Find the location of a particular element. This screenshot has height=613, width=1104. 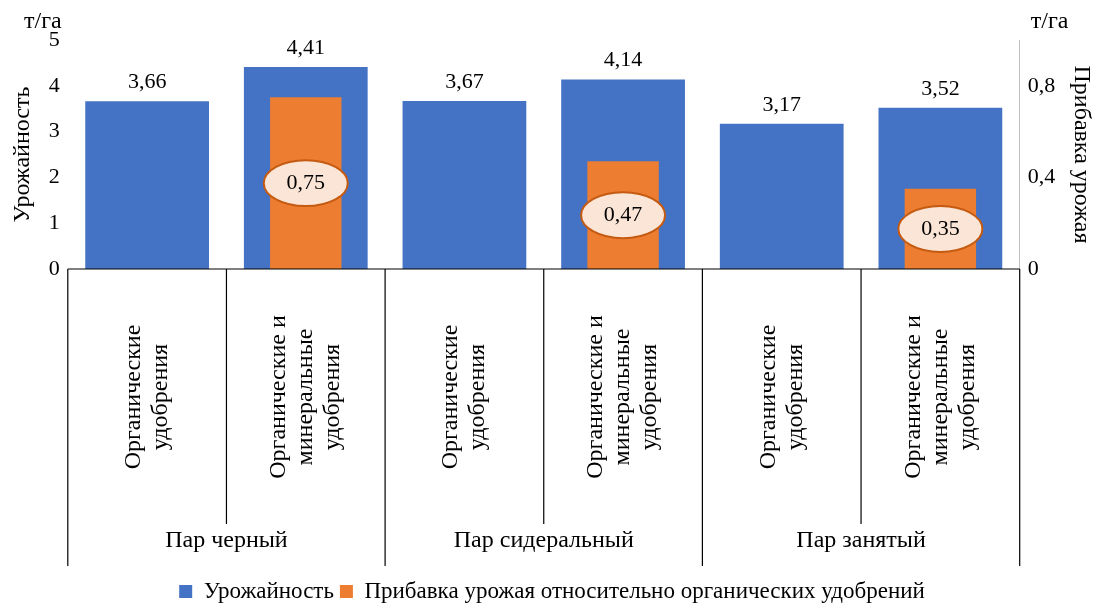

y2-tick-label: 0,4 is located at coordinates (1041, 176).